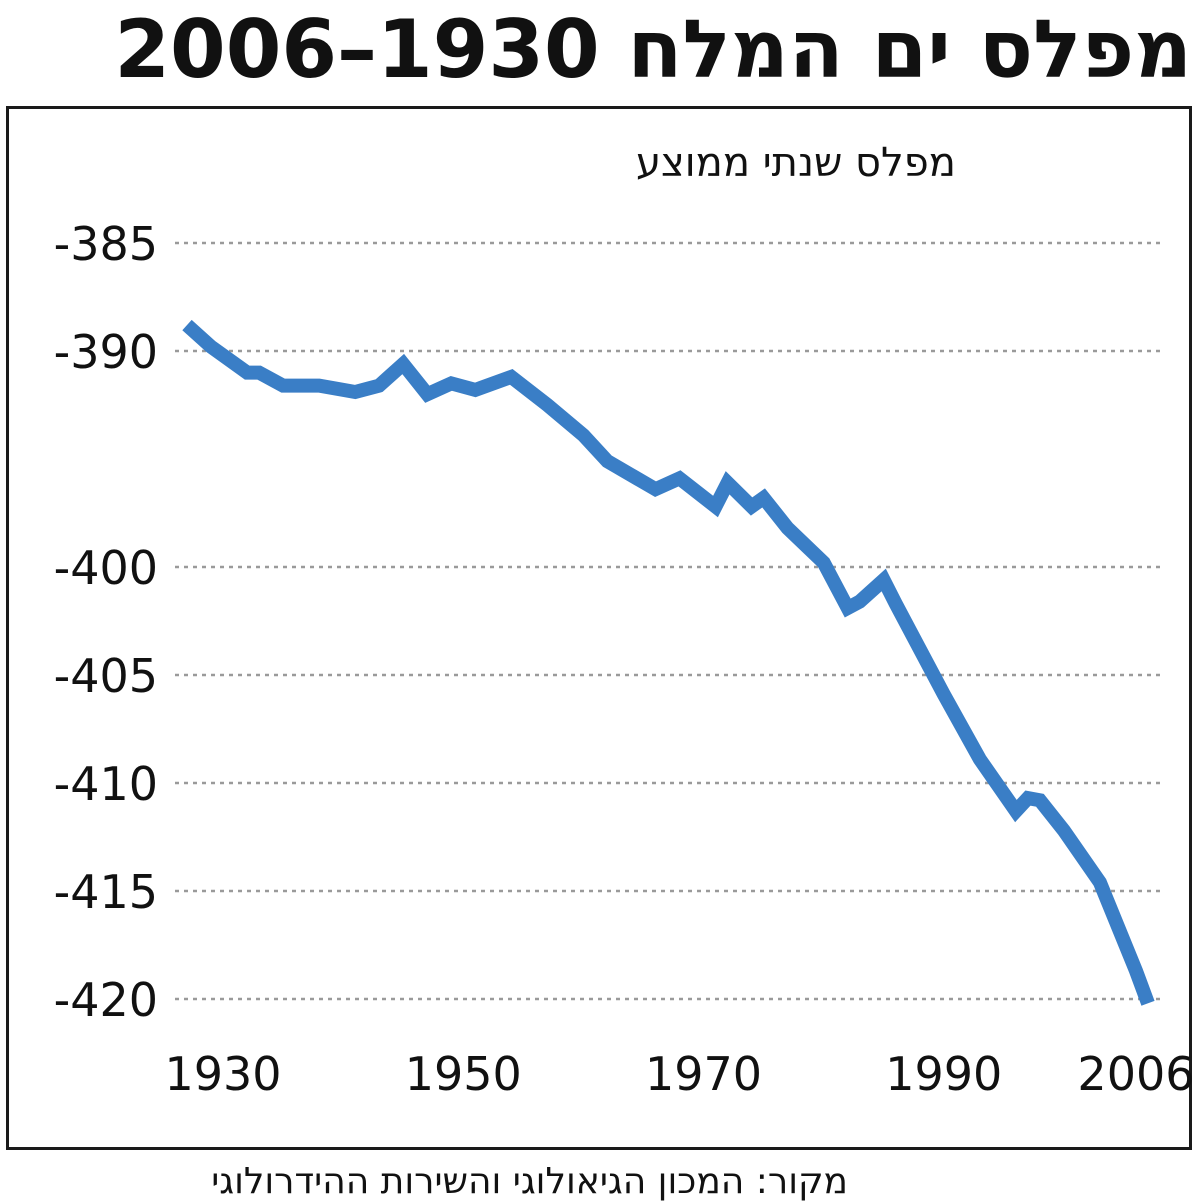  What do you see at coordinates (529, 1181) in the screenshot?
I see `source-note: מקור: המכון הגיאולוגי והשירות ההידרולוגי` at bounding box center [529, 1181].